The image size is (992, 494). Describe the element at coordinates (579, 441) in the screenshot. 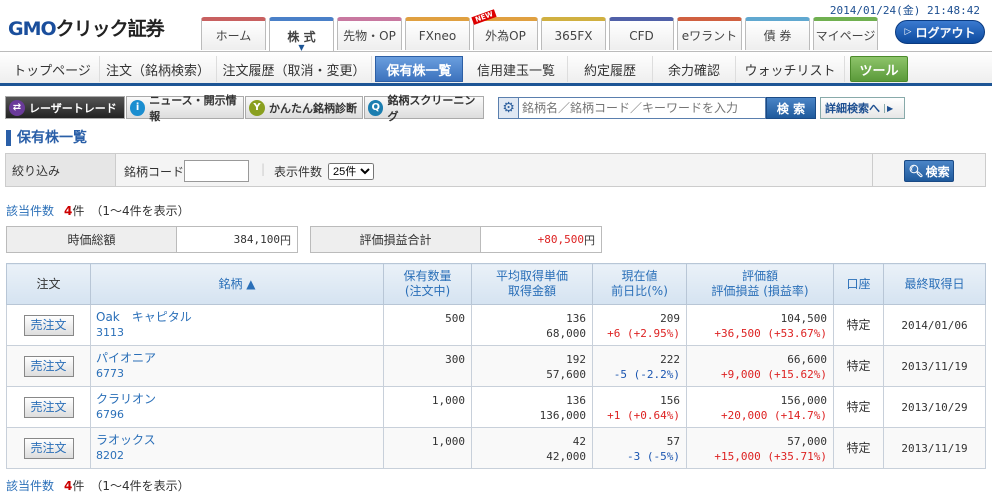

I see `avg-price: 42` at that location.